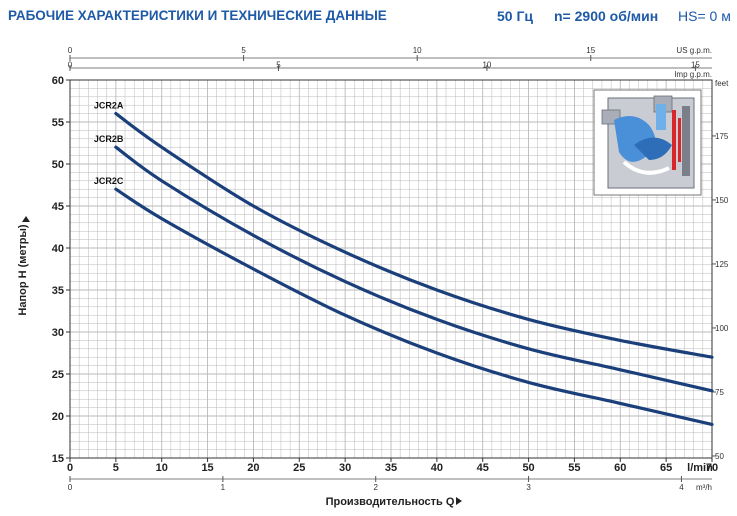 This screenshot has height=516, width=737. What do you see at coordinates (590, 50) in the screenshot?
I see `us-gpm-tick-label: 15` at bounding box center [590, 50].